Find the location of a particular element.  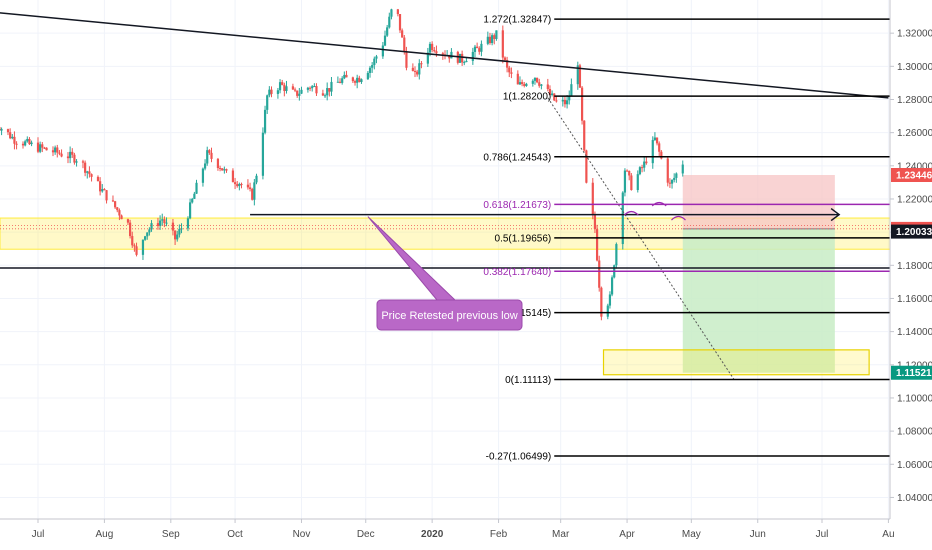

y-tick-label: 1.10000 is located at coordinates (914, 398).